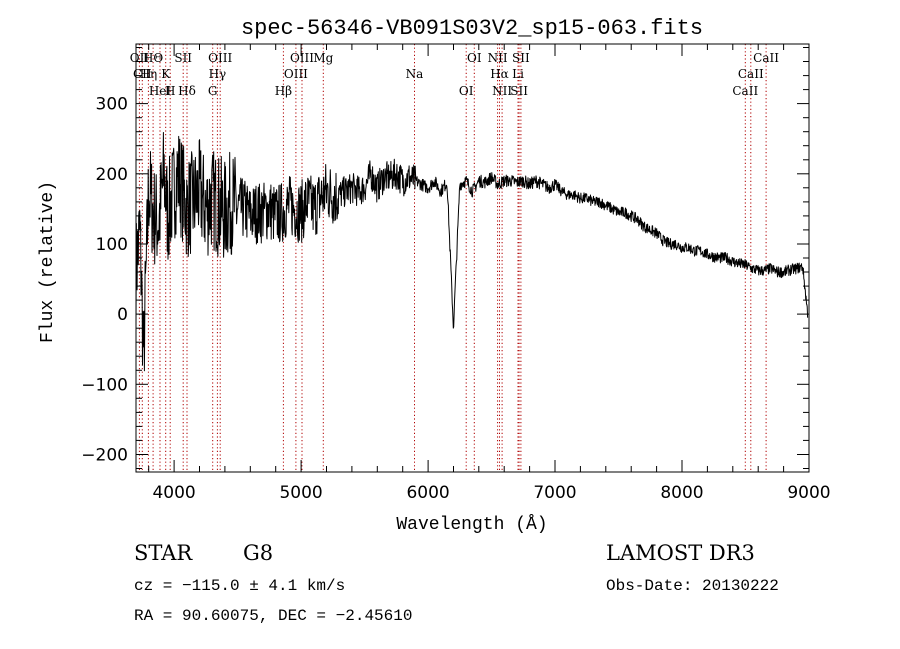 This screenshot has height=649, width=900. I want to click on y-tick-label: 0, so click(122, 315).